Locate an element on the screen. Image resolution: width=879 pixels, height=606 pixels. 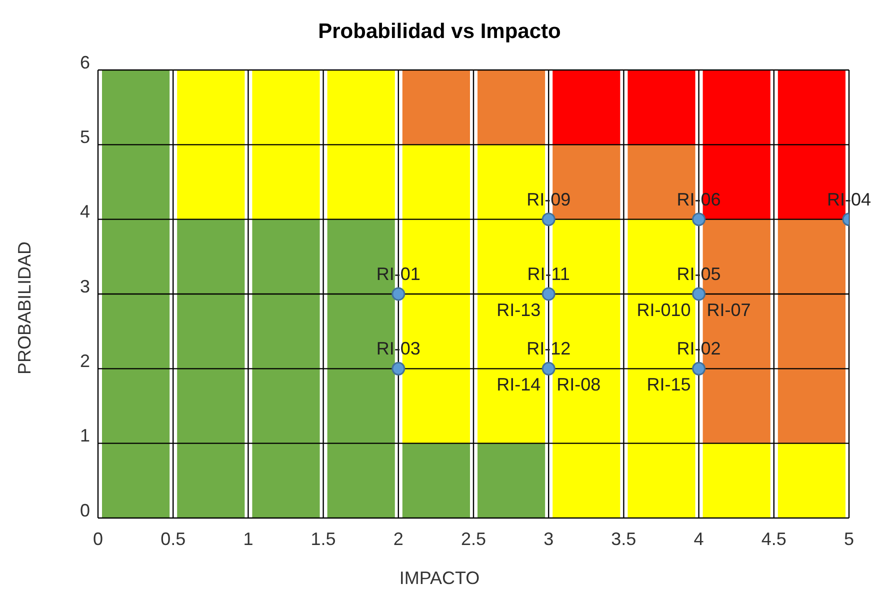
chart-title: Probabilidad vs Impacto is located at coordinates (439, 32).